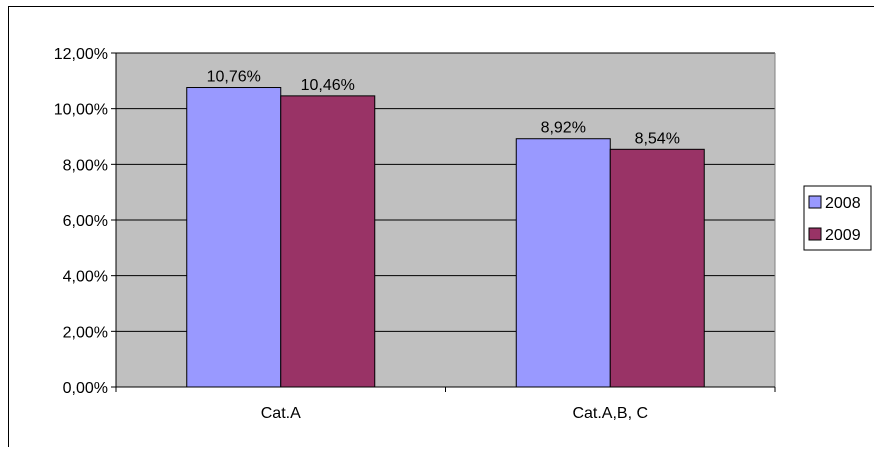  I want to click on legend: 2008 2009, so click(837, 218).